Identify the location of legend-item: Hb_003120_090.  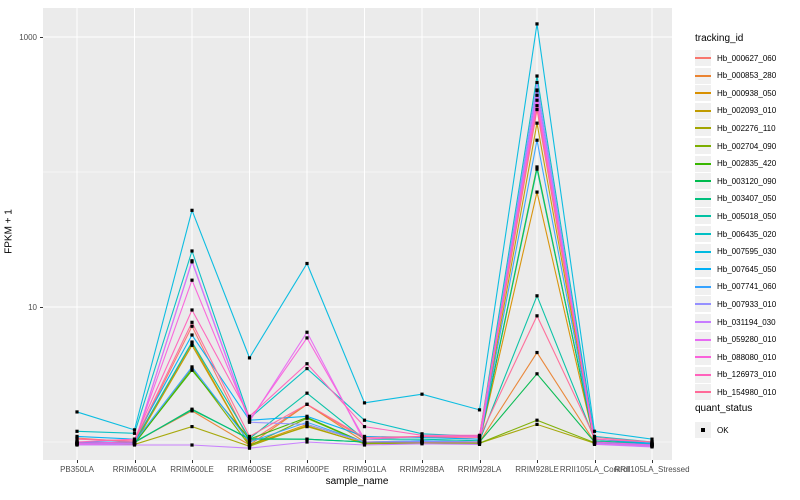
(735, 181).